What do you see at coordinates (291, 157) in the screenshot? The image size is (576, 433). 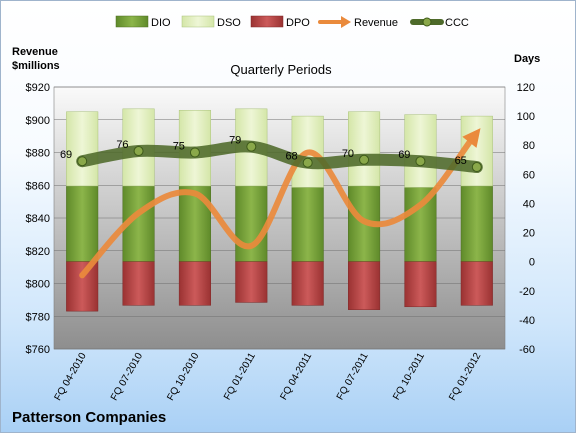 I see `ccc-data-label: 68` at bounding box center [291, 157].